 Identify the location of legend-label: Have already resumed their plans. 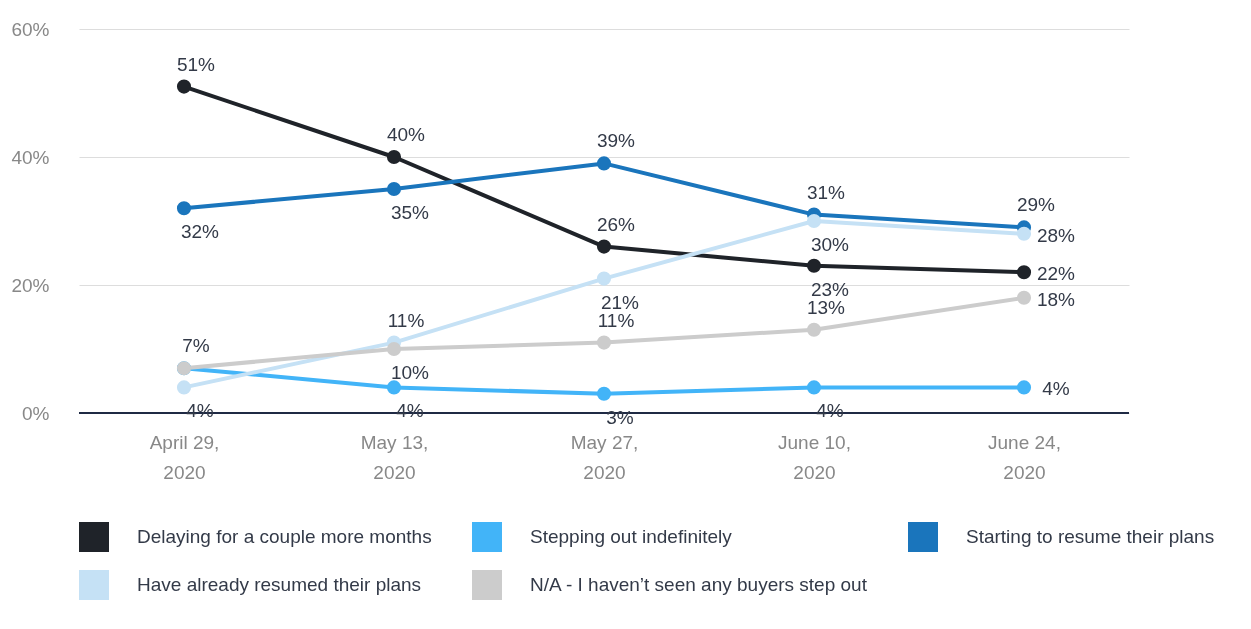
(279, 584).